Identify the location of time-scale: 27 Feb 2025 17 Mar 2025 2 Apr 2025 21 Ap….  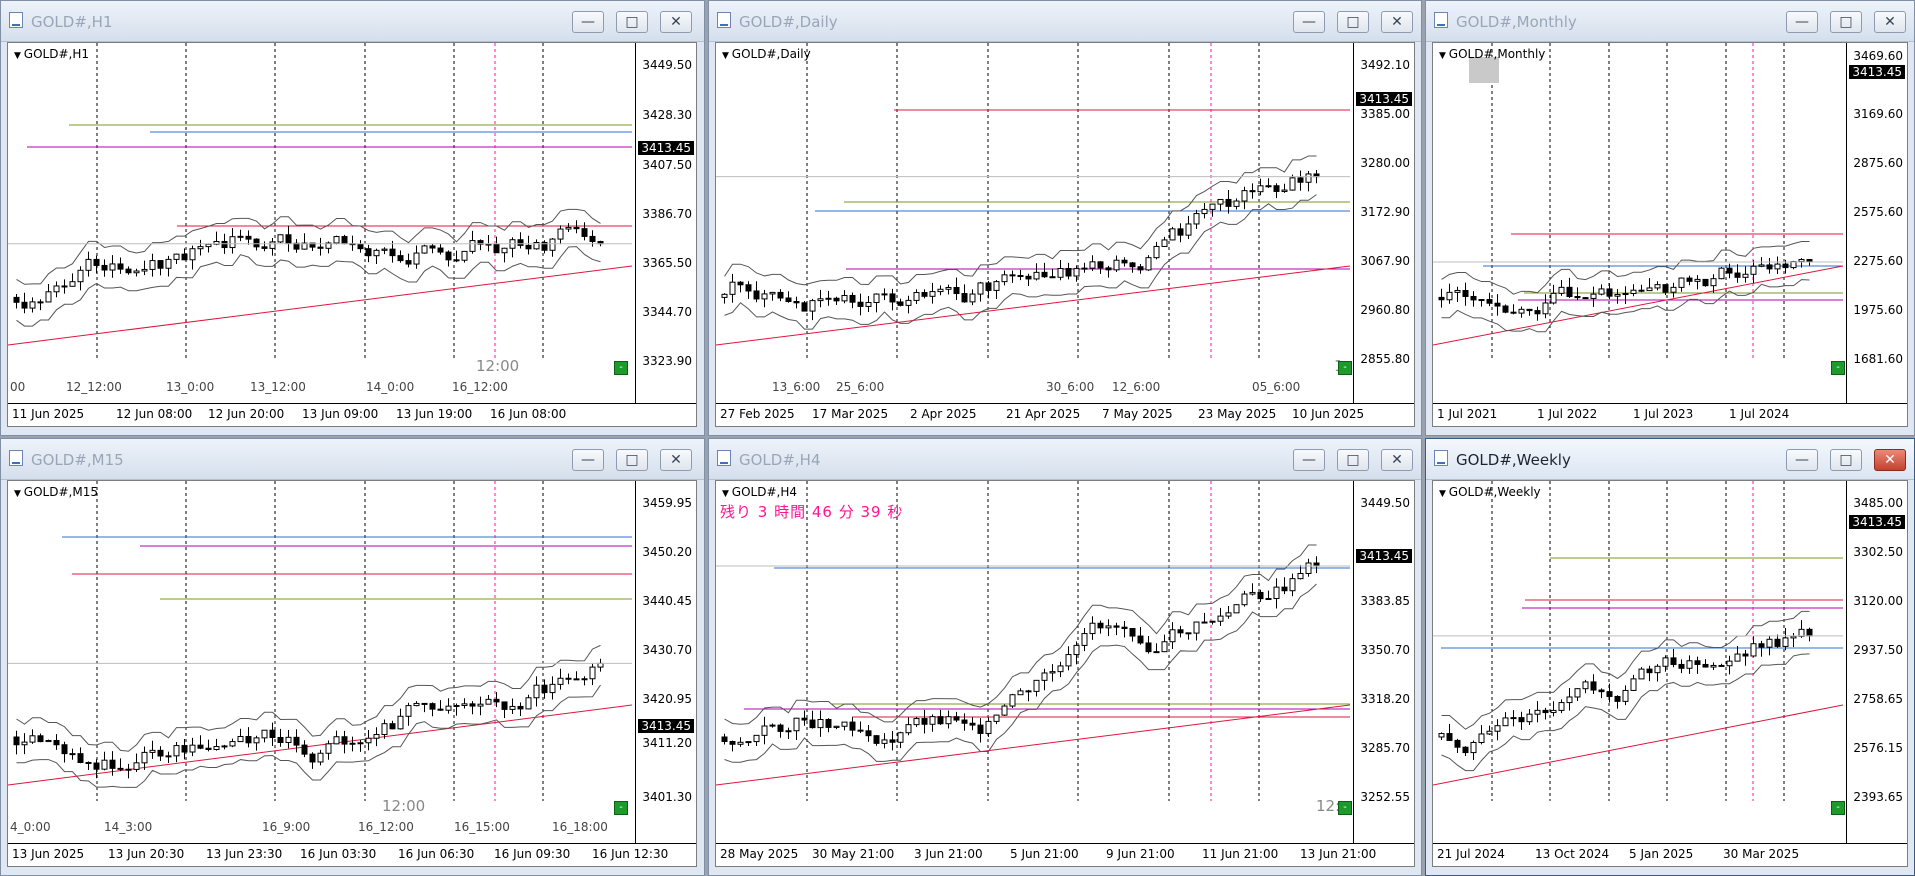
(1065, 414).